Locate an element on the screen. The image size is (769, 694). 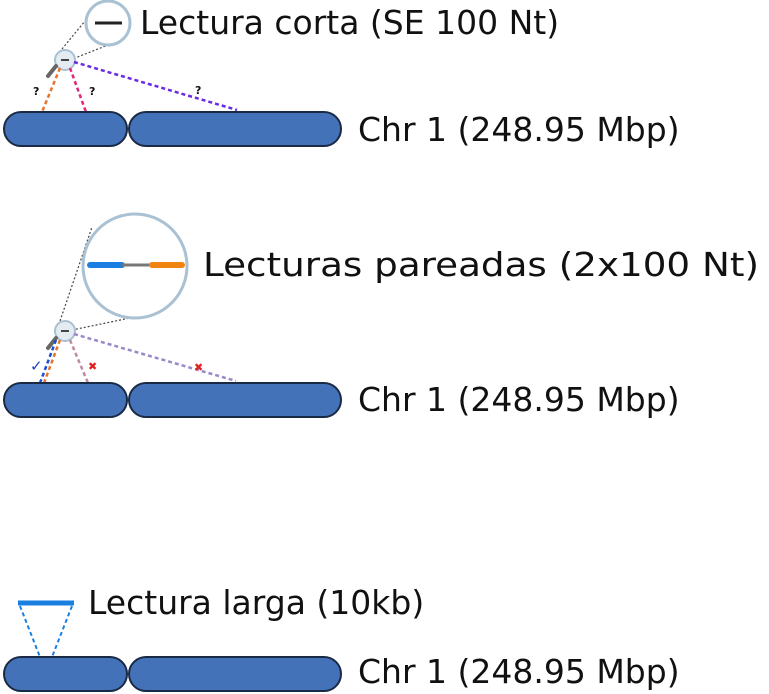
mapping-line-mauve is located at coordinates (79, 361).